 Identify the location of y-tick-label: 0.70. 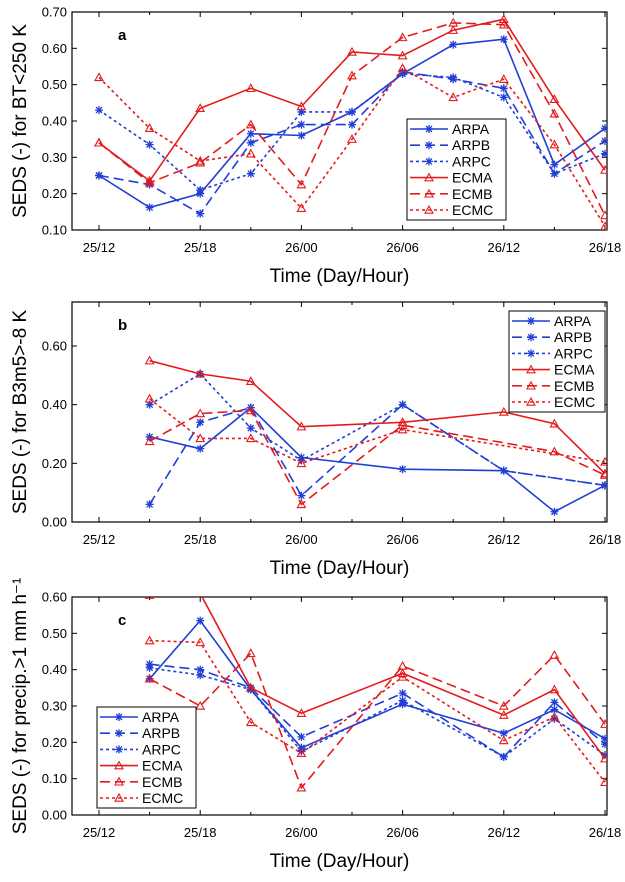
(54, 12).